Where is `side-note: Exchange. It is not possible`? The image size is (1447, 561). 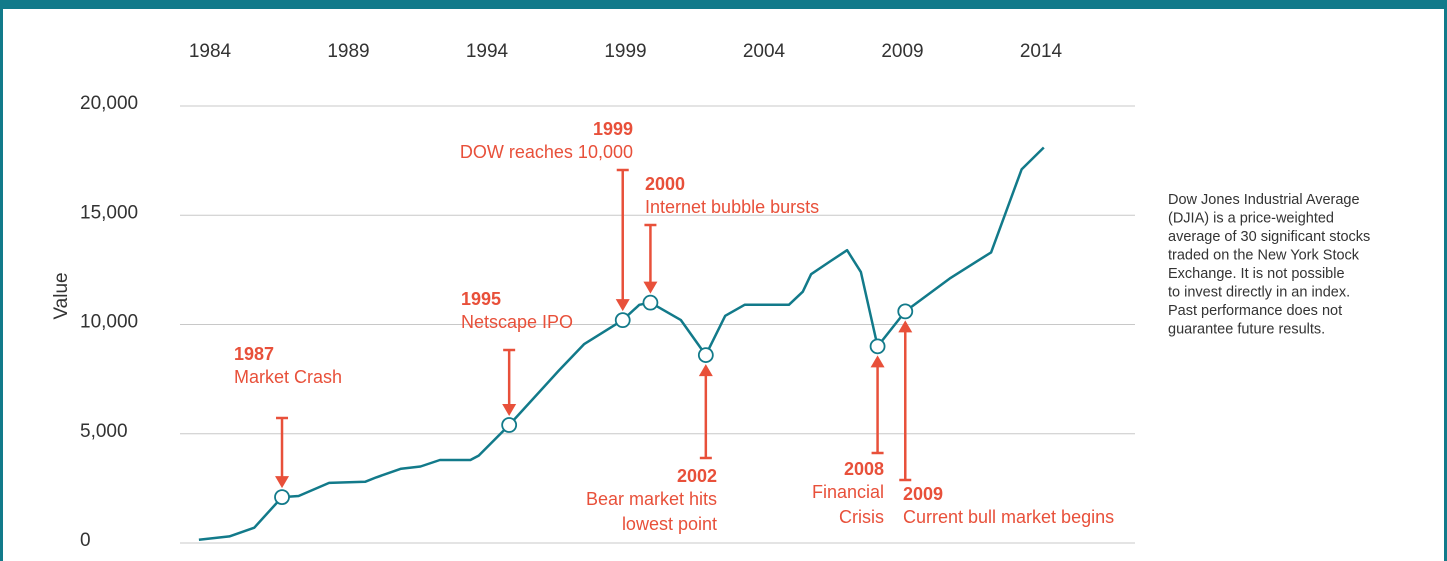
side-note: Exchange. It is not possible is located at coordinates (1256, 274).